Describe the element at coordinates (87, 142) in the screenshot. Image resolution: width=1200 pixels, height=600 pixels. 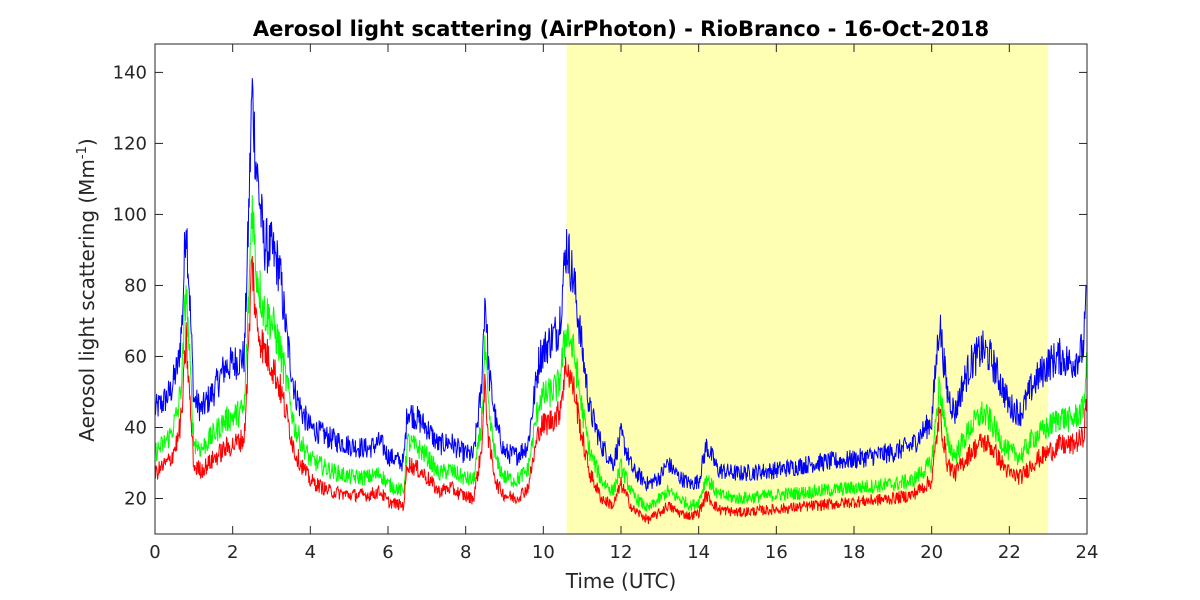
I see `y-axis-label-close: )` at that location.